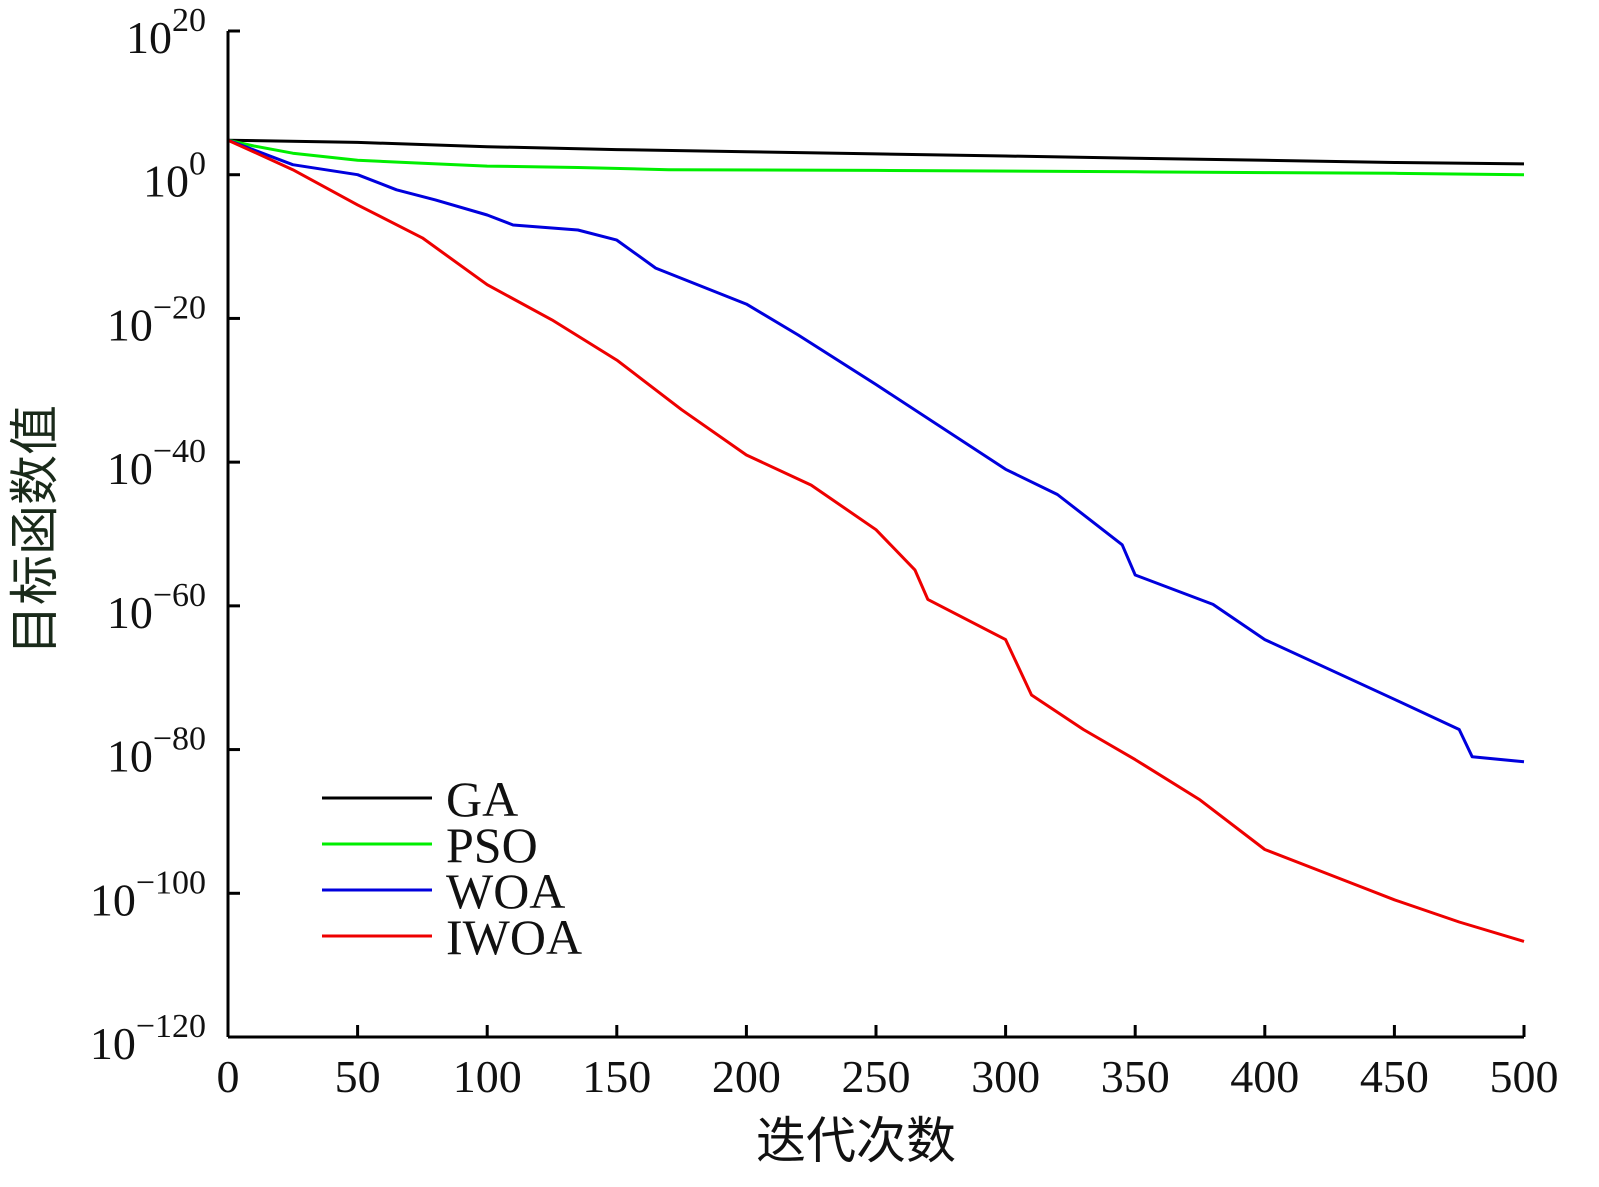  I want to click on x-tick-label: 350, so click(1135, 1076).